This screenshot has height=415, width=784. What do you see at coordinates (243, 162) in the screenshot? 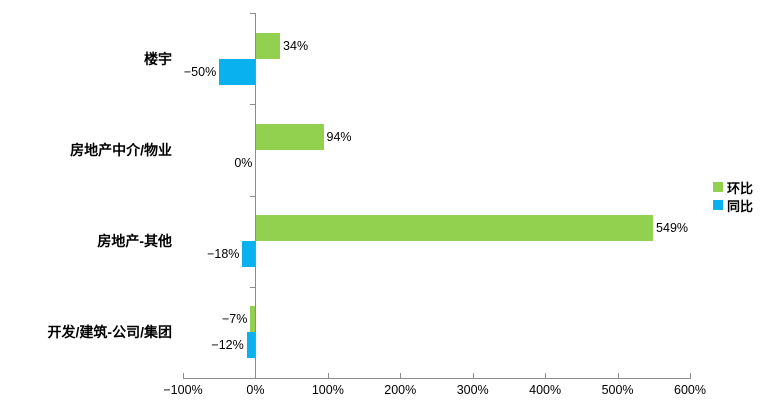
I see `data-label: 0%` at bounding box center [243, 162].